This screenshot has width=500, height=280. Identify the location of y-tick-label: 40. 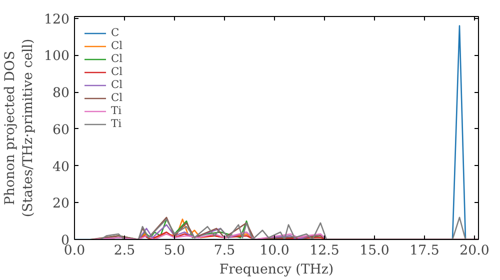
(61, 167).